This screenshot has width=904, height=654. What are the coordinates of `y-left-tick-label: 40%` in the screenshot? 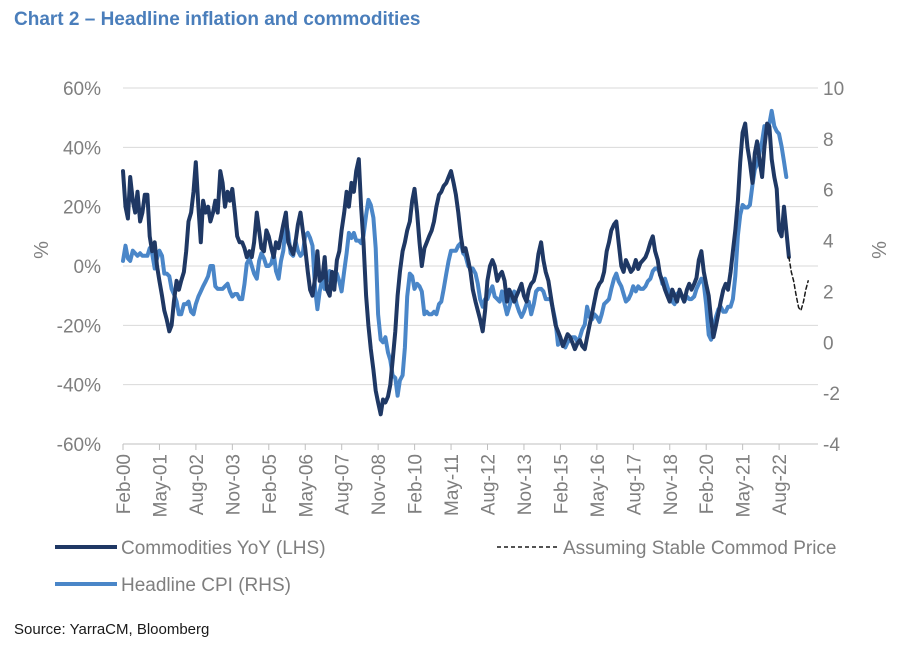 It's located at (82, 148).